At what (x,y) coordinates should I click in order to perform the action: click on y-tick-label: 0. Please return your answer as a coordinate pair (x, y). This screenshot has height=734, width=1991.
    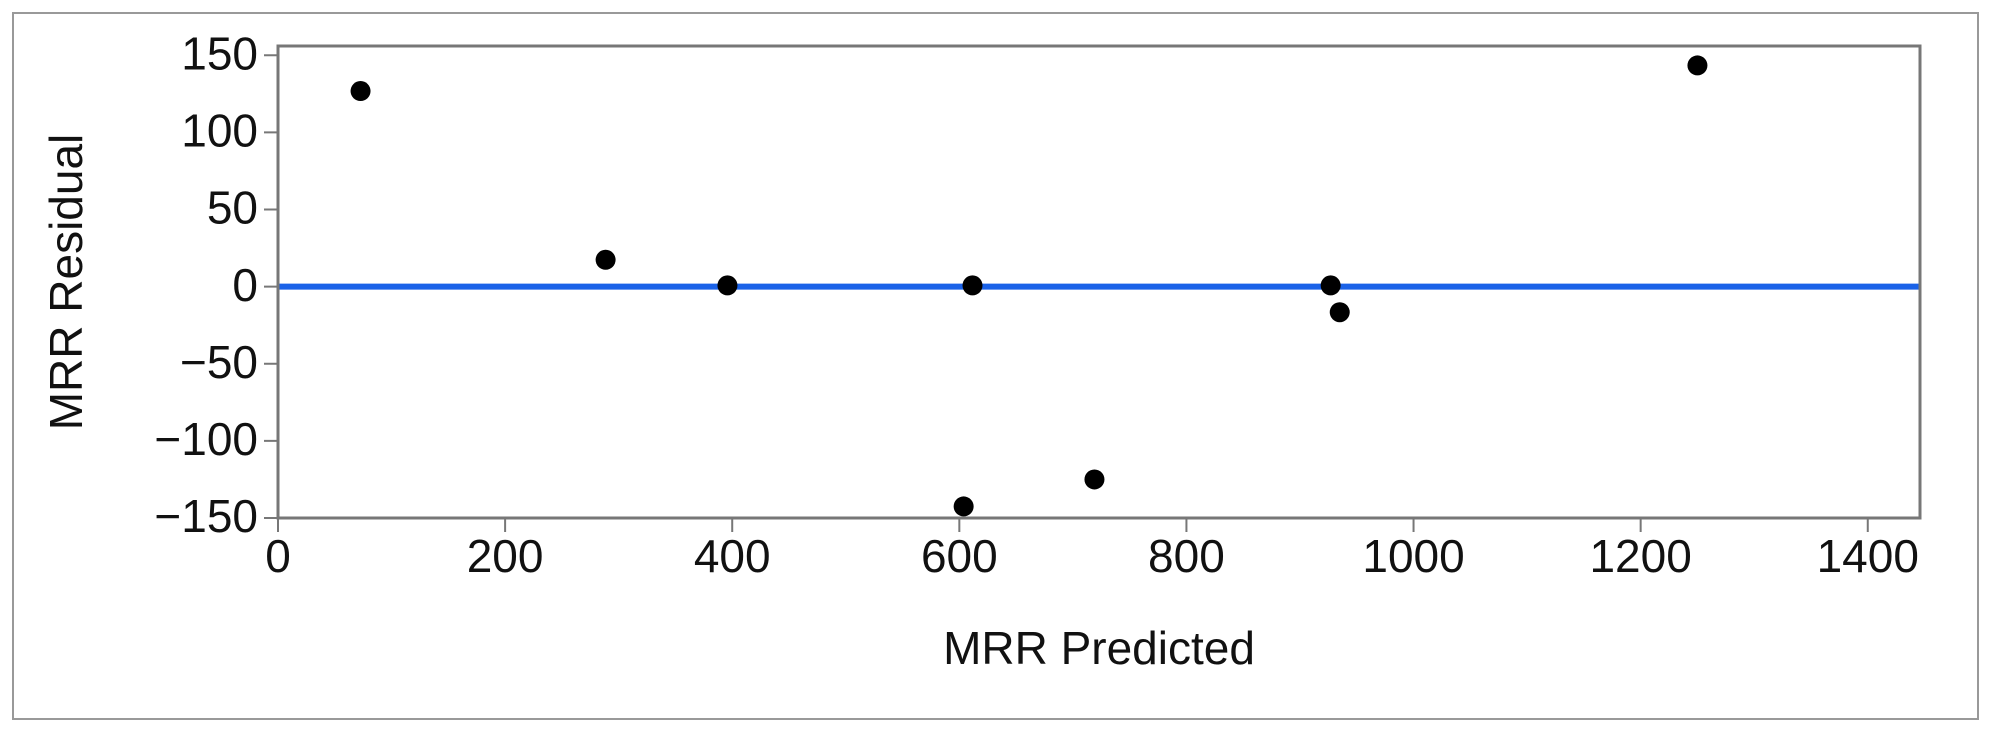
    Looking at the image, I should click on (245, 285).